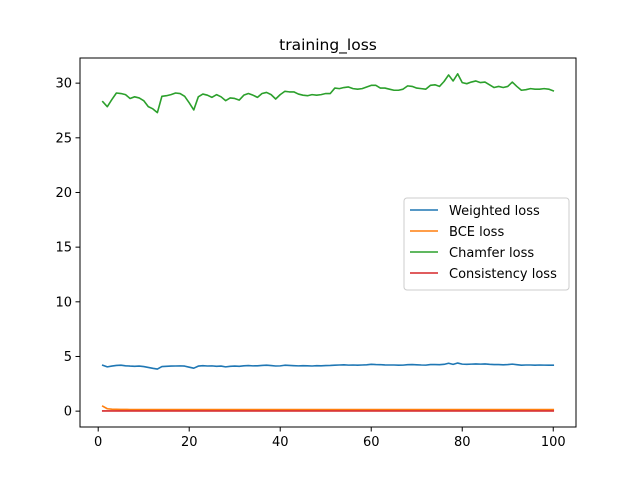  Describe the element at coordinates (503, 274) in the screenshot. I see `legend-label-consistency-loss: Consistency loss` at that location.